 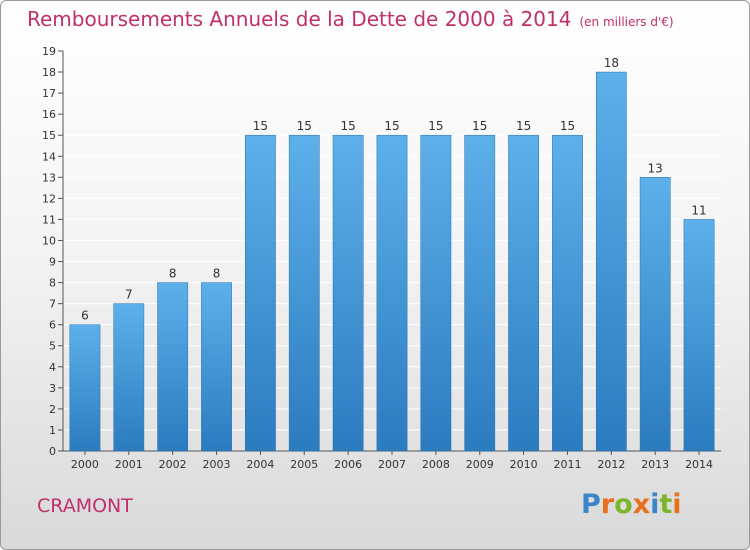 What do you see at coordinates (641, 504) in the screenshot?
I see `logo-letter: x` at bounding box center [641, 504].